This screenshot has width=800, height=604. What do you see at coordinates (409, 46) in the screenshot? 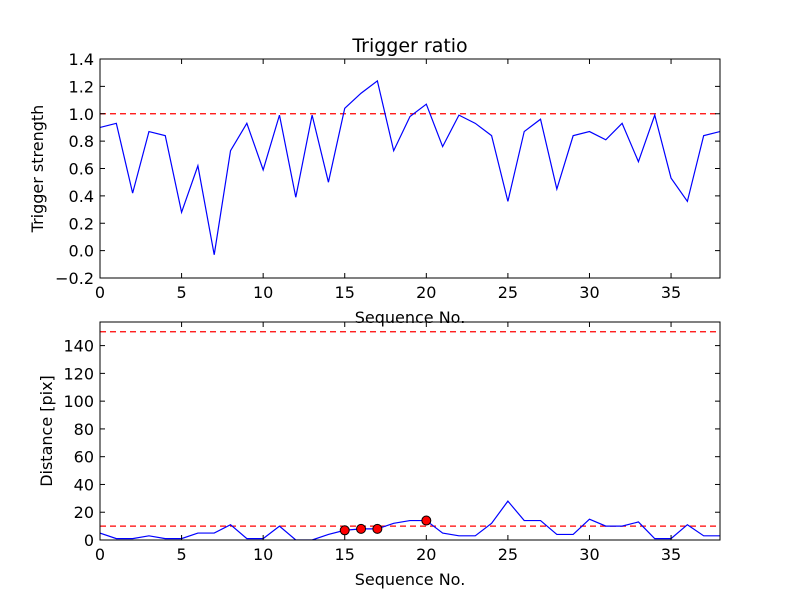
I see `chart-title: Trigger ratio` at bounding box center [409, 46].